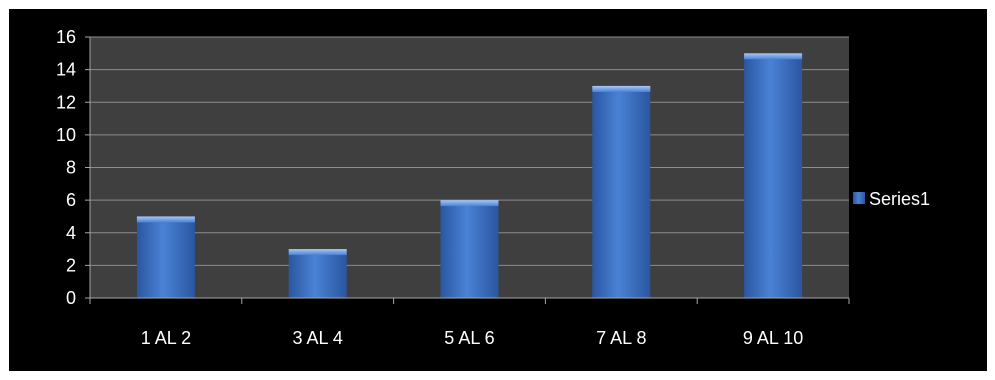 The image size is (995, 380). Describe the element at coordinates (71, 298) in the screenshot. I see `y-tick-label-0: 0` at that location.